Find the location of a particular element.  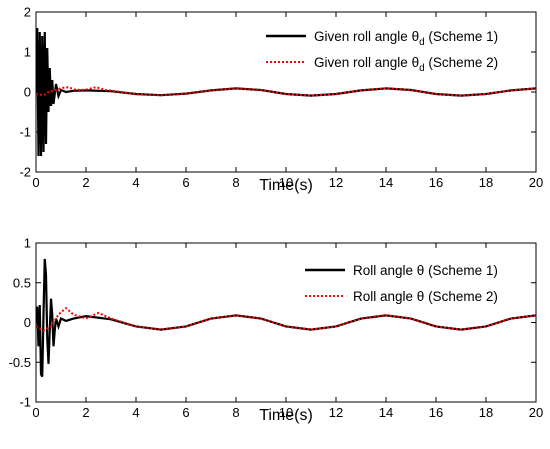

legend-label-1: Roll angle θ (Scheme 1) is located at coordinates (425, 270).